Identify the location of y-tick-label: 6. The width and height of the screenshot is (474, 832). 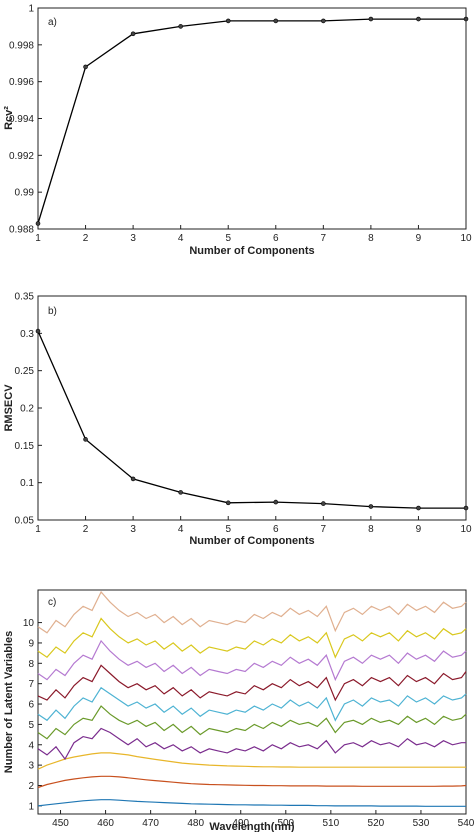
(31, 705).